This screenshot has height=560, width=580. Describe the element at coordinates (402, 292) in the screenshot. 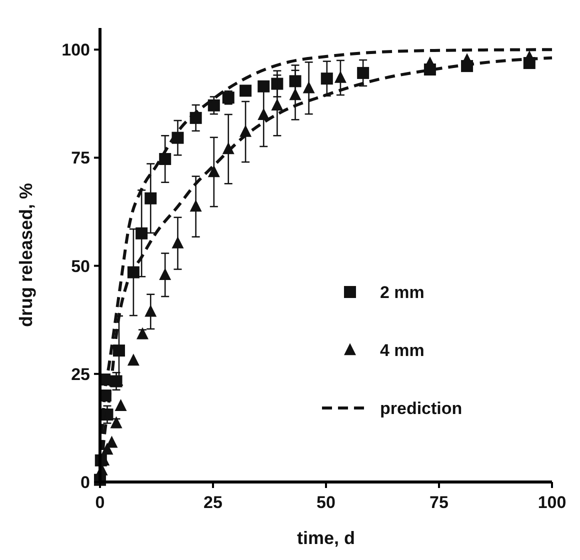

I see `legend-label: 2 mm` at that location.